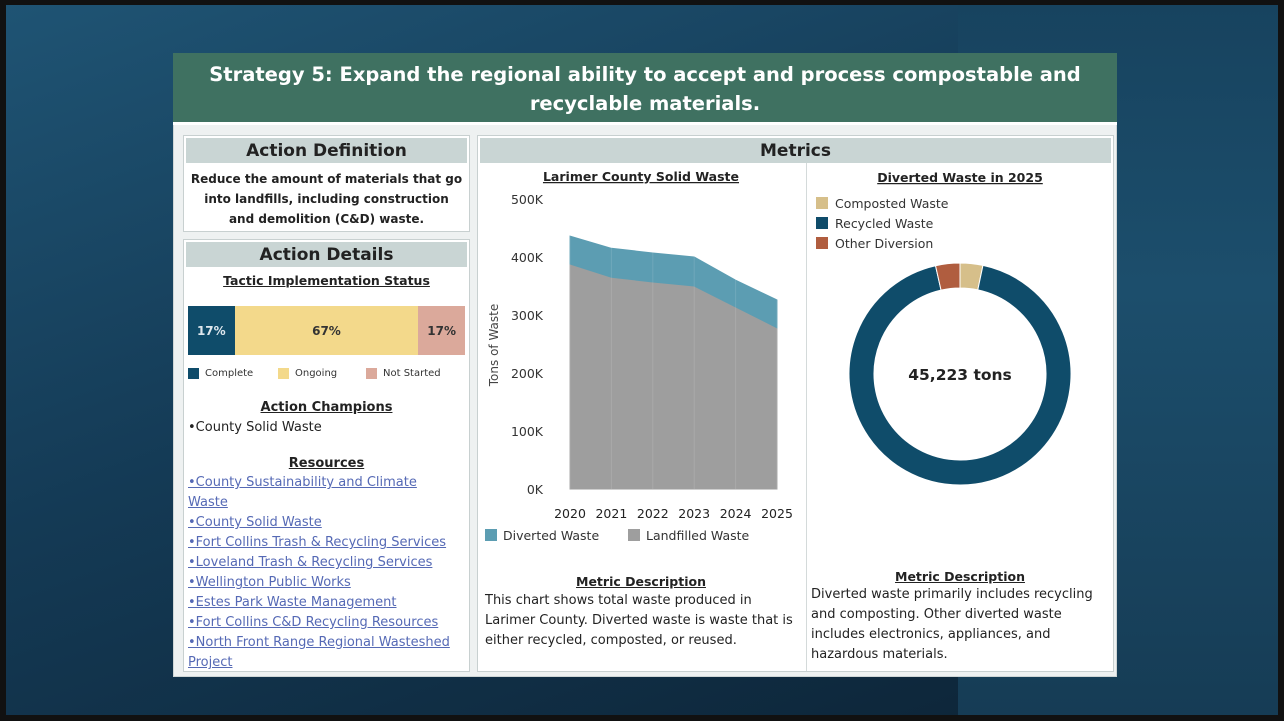 The image size is (1284, 721). Describe the element at coordinates (527, 199) in the screenshot. I see `y-tick-label: 500K` at that location.